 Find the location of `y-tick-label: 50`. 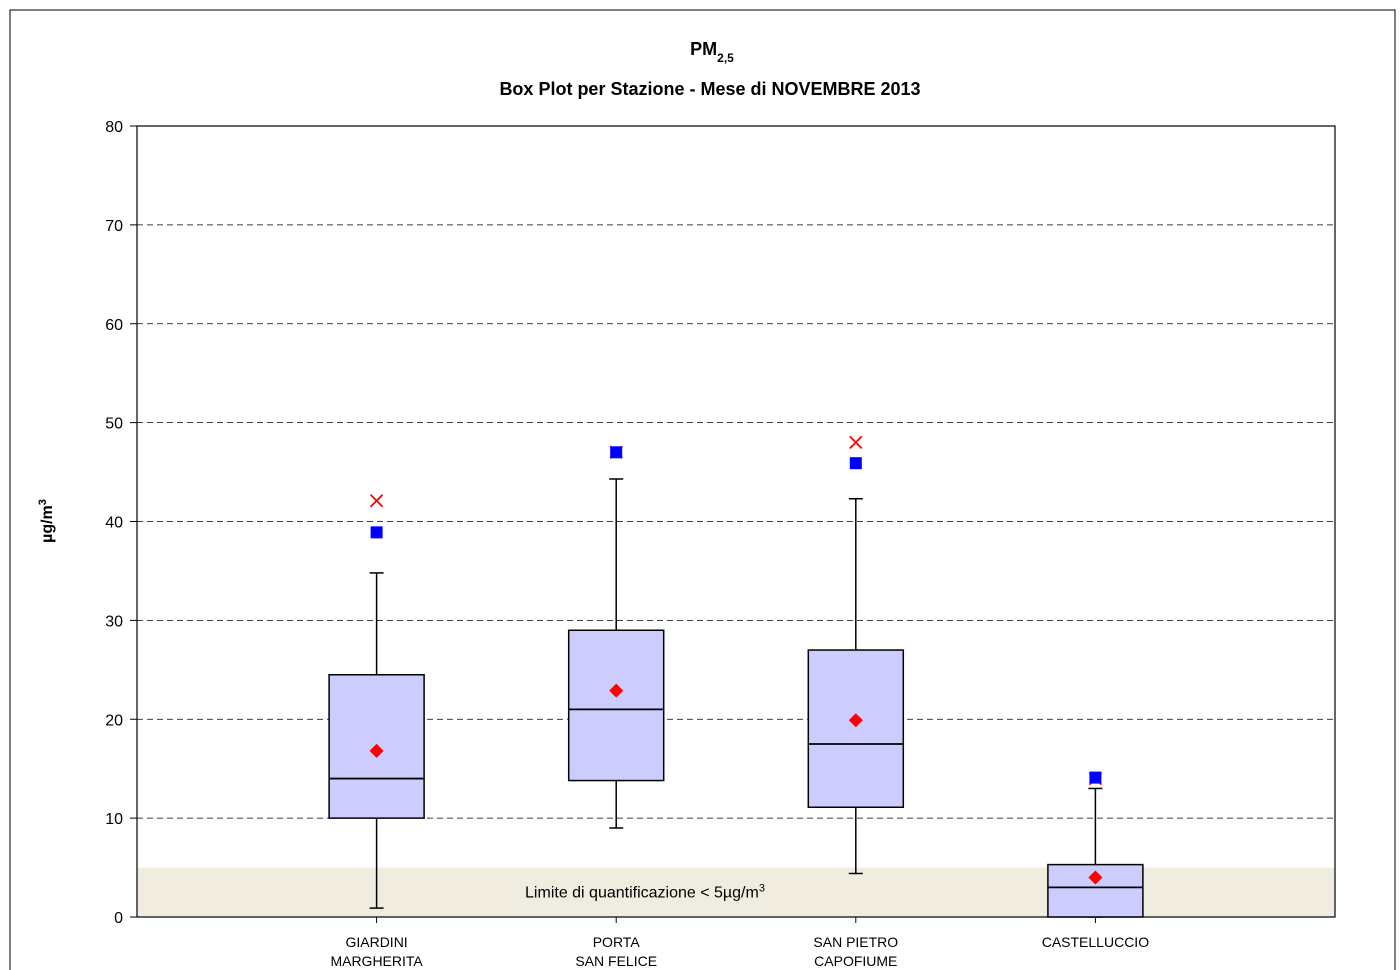

y-tick-label: 50 is located at coordinates (114, 424).